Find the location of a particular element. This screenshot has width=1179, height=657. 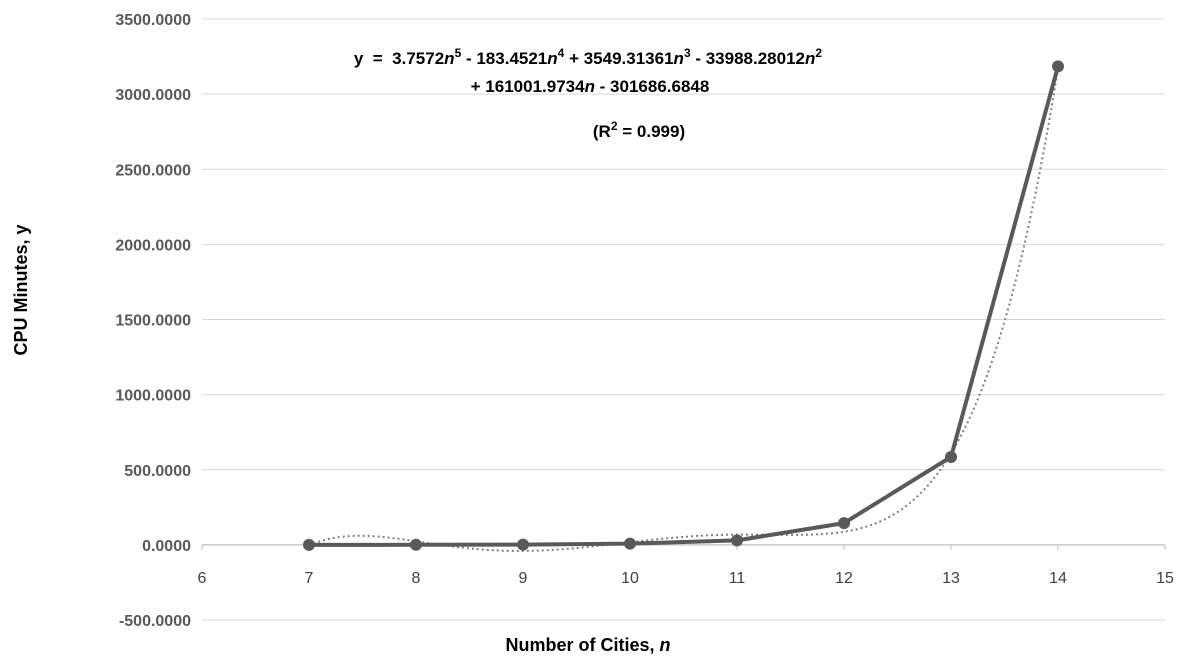

x-tick-label: 12 is located at coordinates (844, 578).